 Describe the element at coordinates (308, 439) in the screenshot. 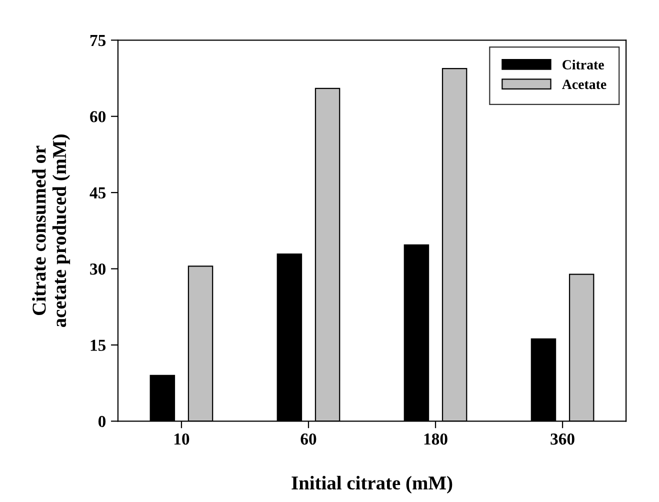

I see `x-tick-label: 60` at that location.